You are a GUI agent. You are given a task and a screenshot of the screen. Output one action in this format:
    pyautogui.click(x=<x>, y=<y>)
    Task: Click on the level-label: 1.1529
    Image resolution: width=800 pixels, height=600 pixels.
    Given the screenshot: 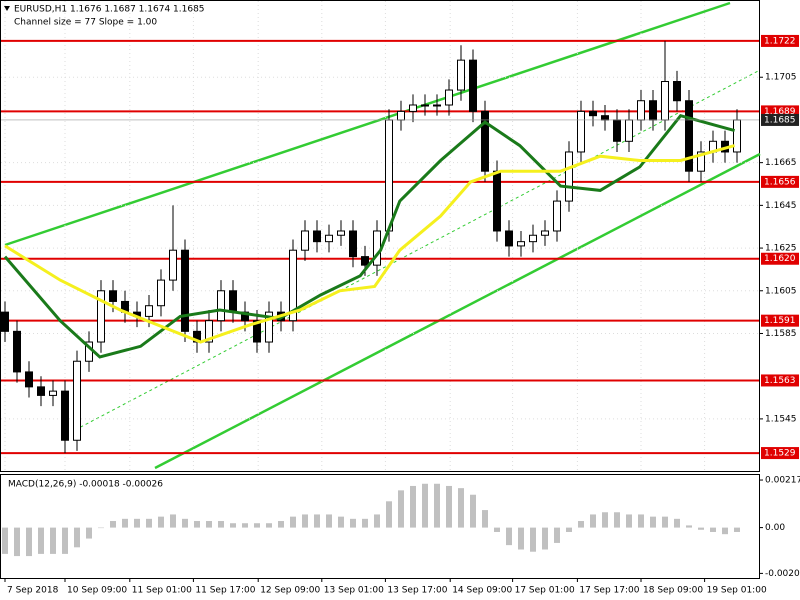 What is the action you would take?
    pyautogui.click(x=780, y=454)
    